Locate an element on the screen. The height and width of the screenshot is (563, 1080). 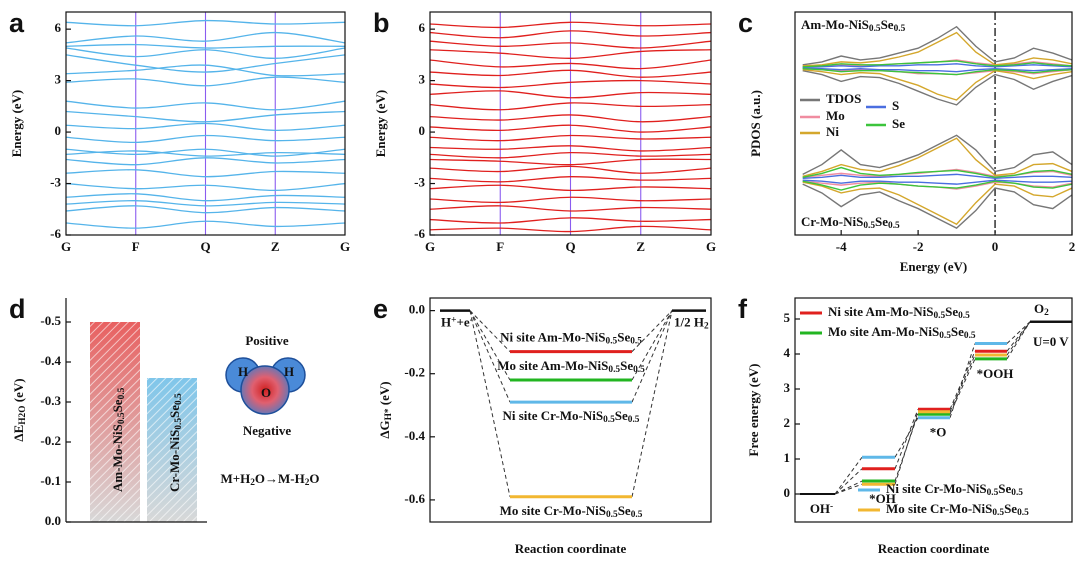
x-tick-label: -2 is located at coordinates (918, 246).